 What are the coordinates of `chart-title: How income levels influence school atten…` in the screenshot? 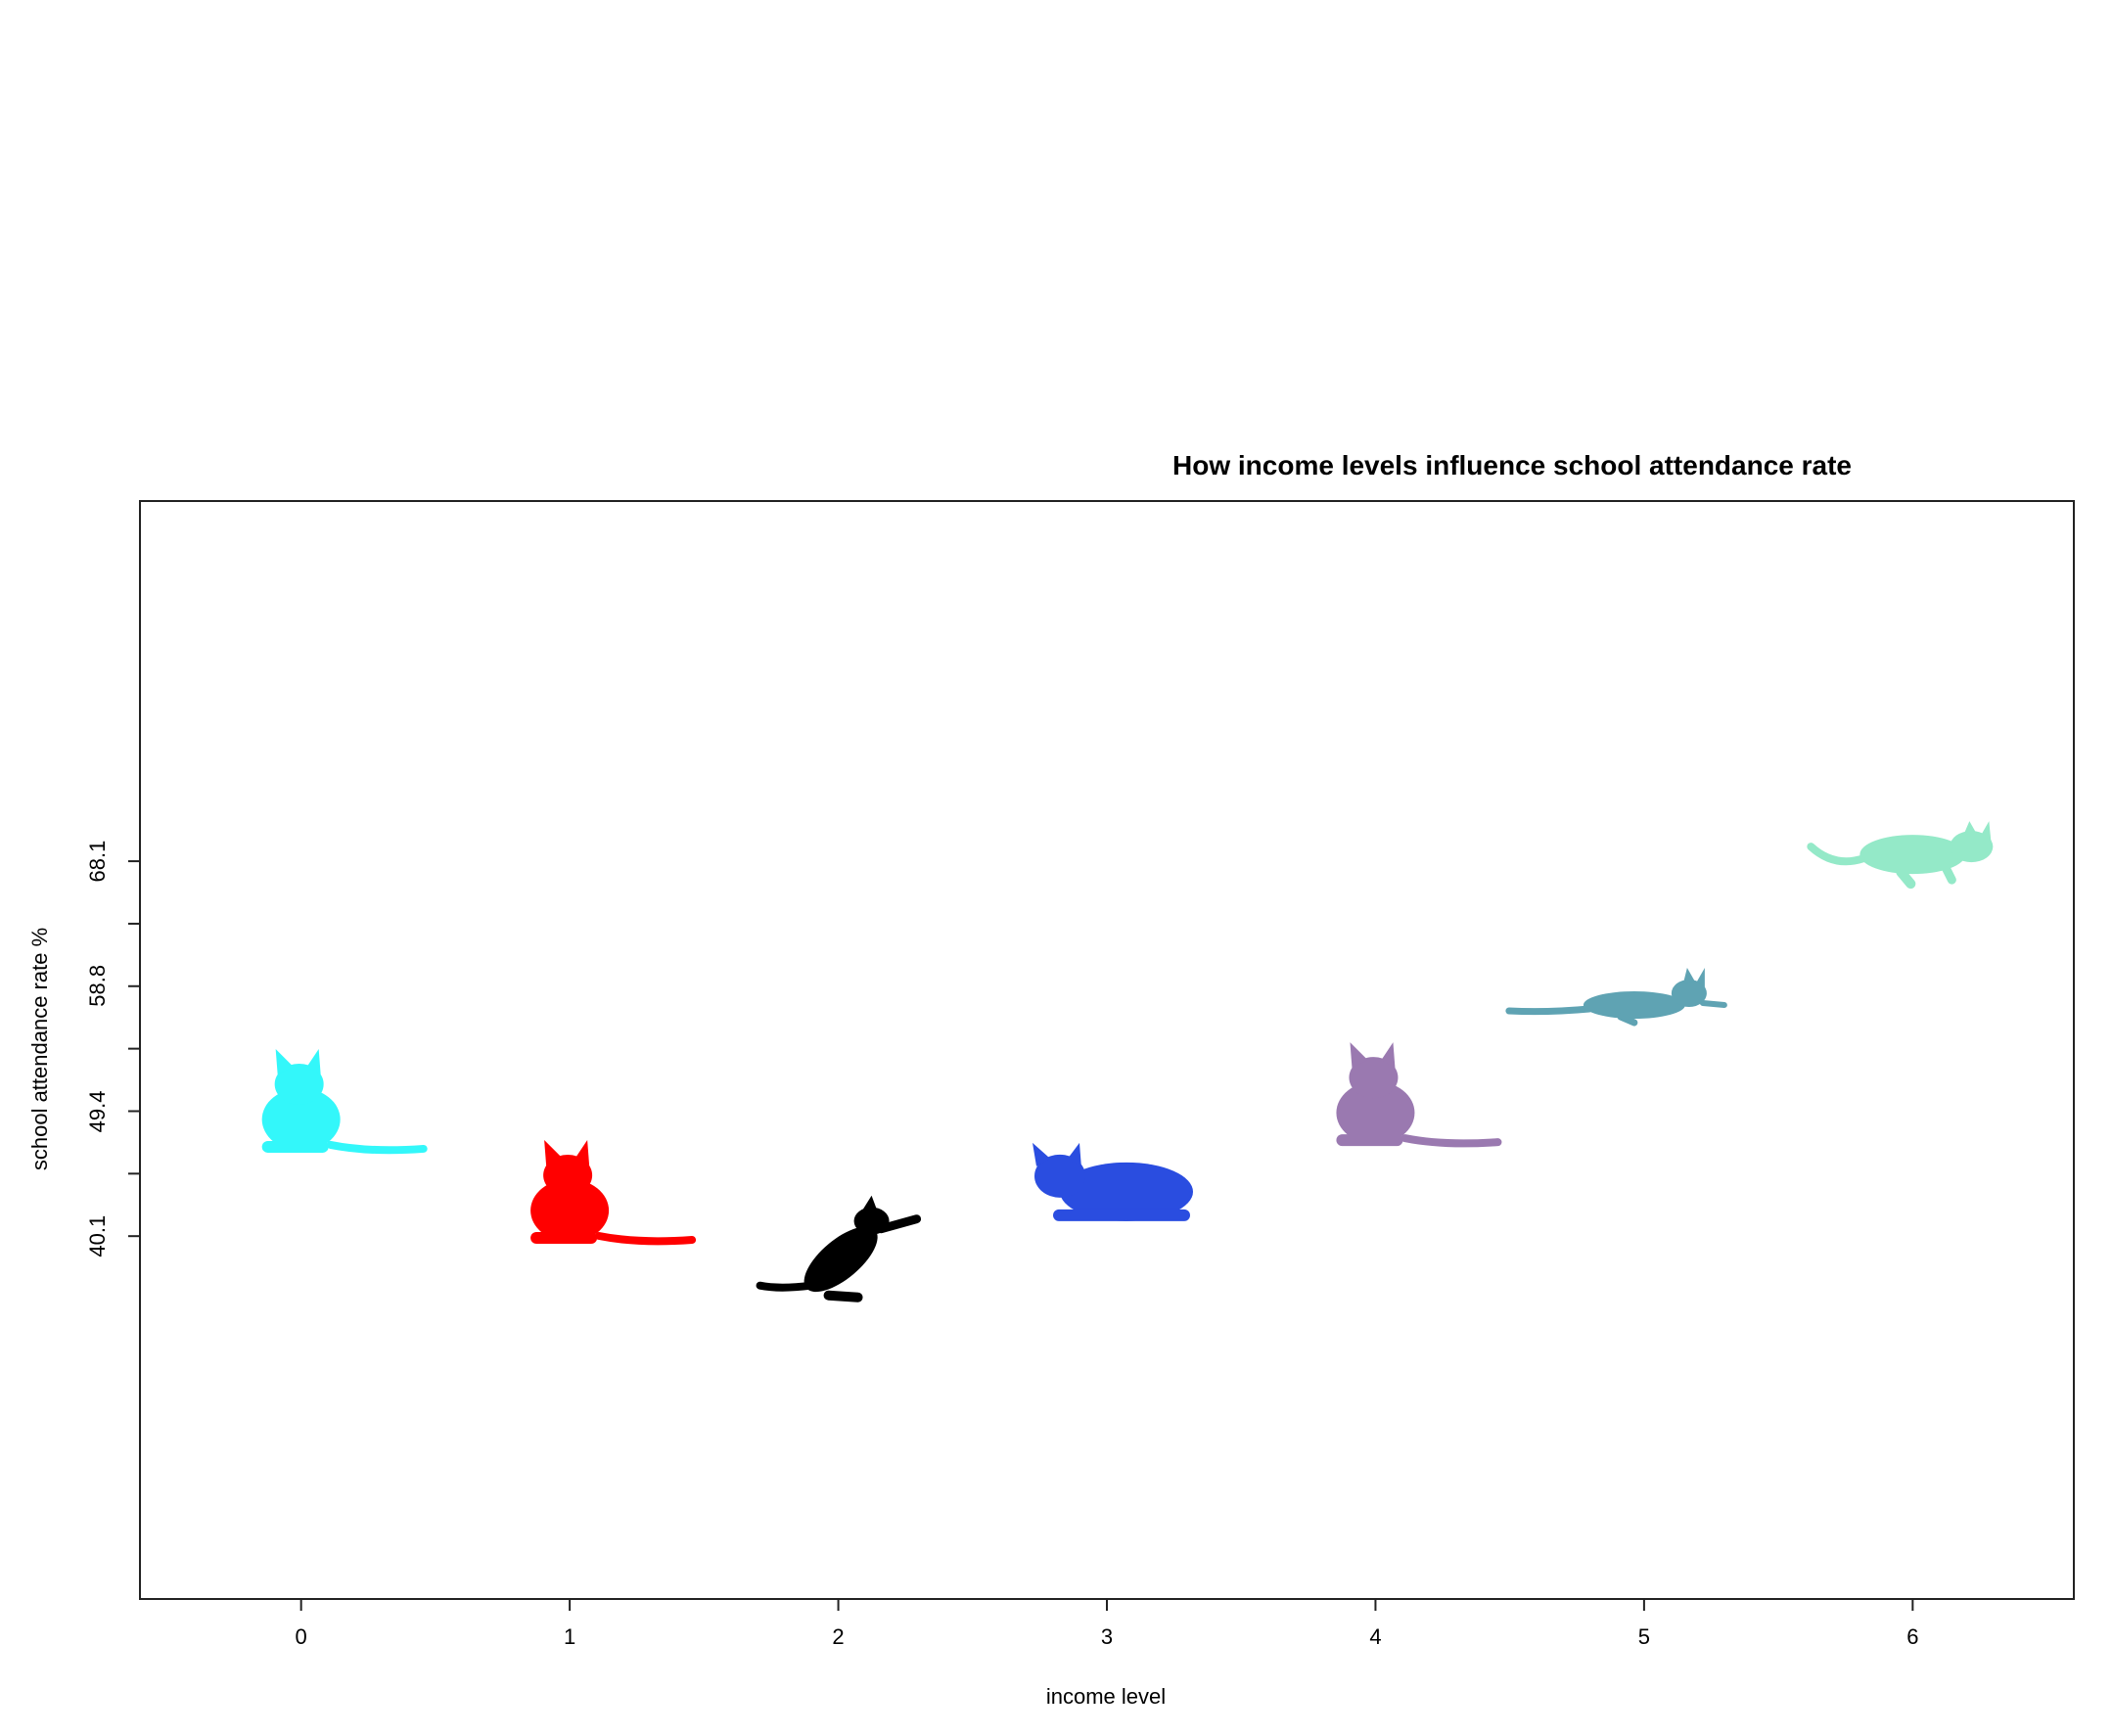 It's located at (1512, 465).